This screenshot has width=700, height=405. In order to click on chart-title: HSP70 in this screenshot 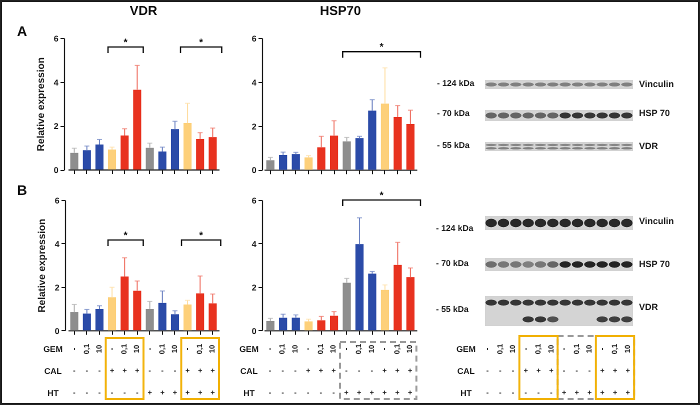, I will do `click(340, 10)`.